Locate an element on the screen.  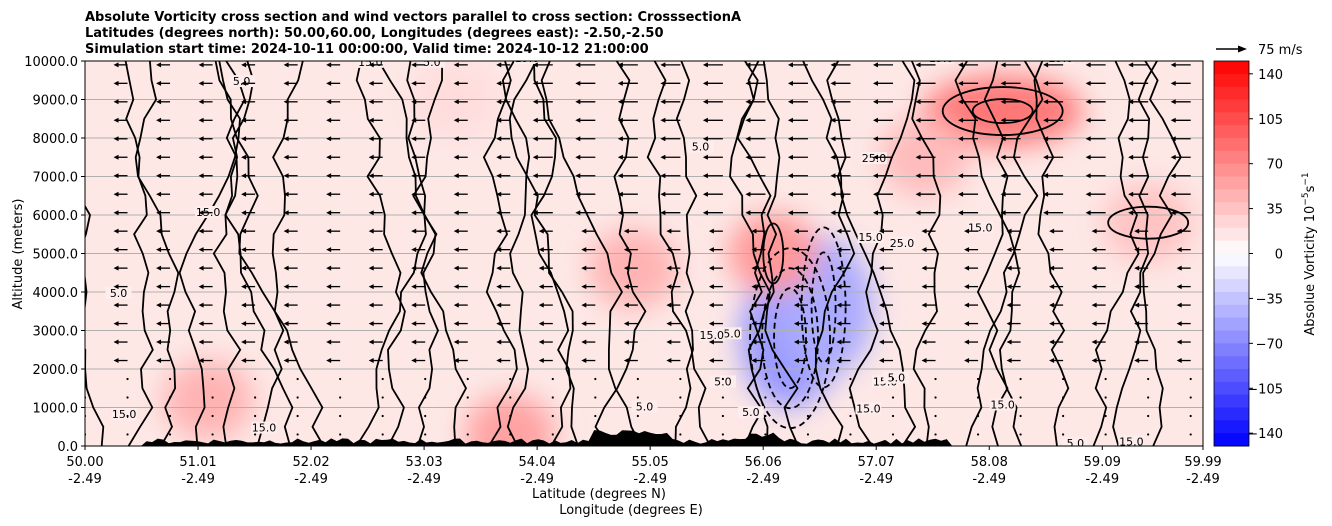
colorbar-tick-label: −70 is located at coordinates (1269, 344).